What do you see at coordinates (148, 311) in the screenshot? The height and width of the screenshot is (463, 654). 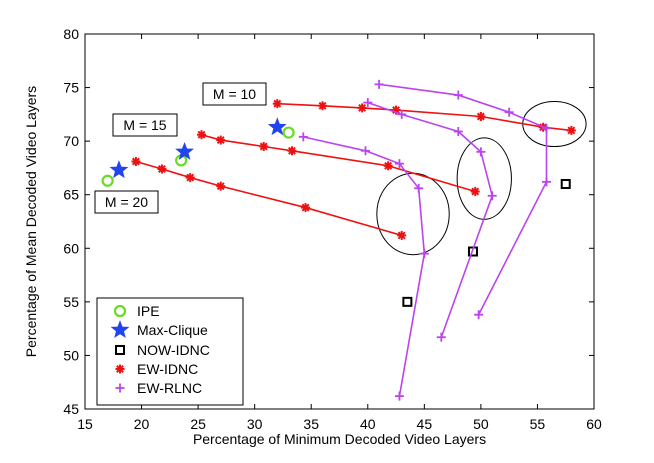 I see `legend-label-ipe: IPE` at bounding box center [148, 311].